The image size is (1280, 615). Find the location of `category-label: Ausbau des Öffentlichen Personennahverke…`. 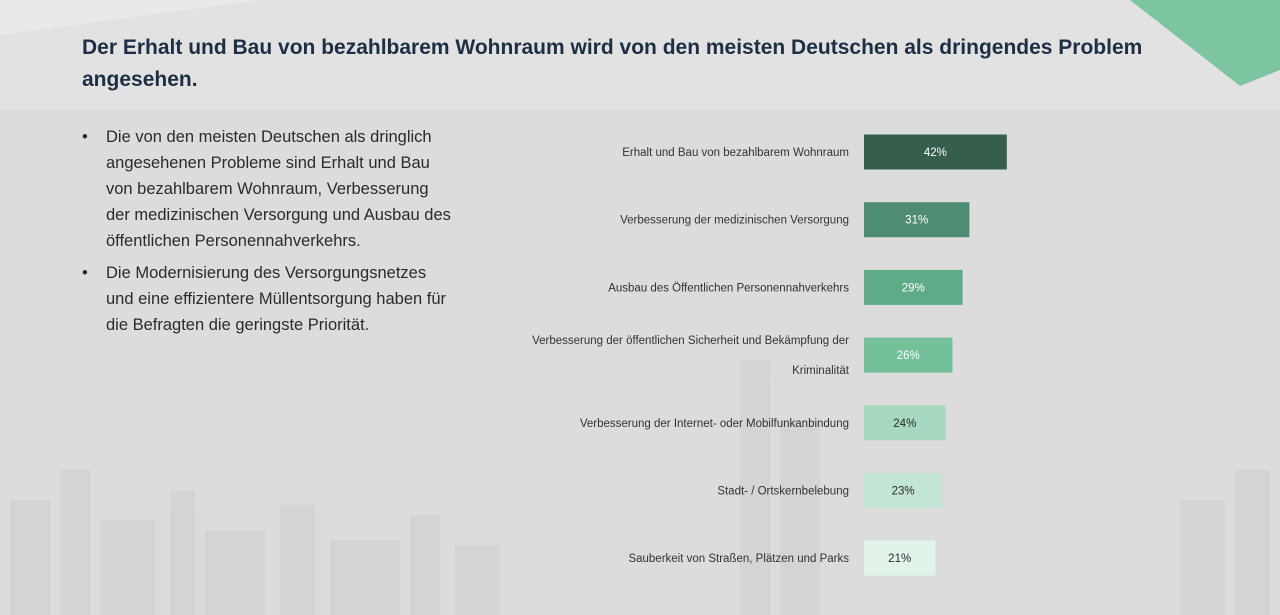

category-label: Ausbau des Öffentlichen Personennahverke… is located at coordinates (728, 288).